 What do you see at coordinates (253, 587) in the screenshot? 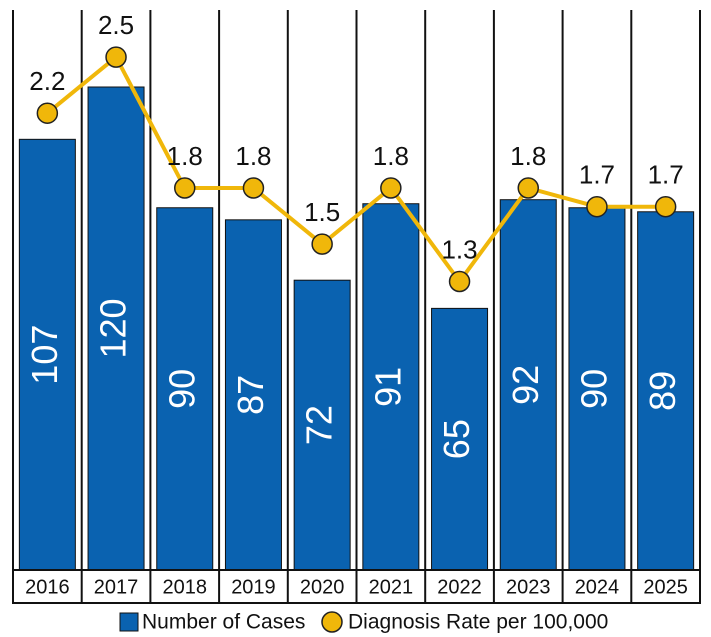
I see `x-tick-label: 2019` at bounding box center [253, 587].